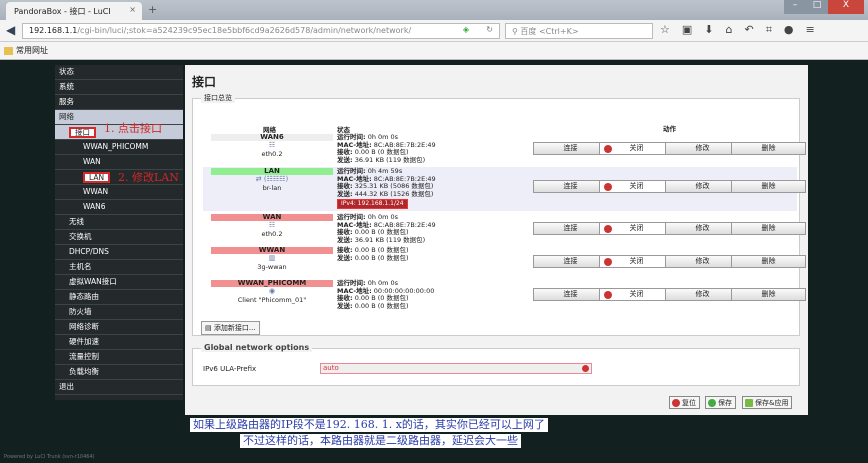 The image size is (868, 463). Describe the element at coordinates (795, 7) in the screenshot. I see `minimize-icon: –` at that location.